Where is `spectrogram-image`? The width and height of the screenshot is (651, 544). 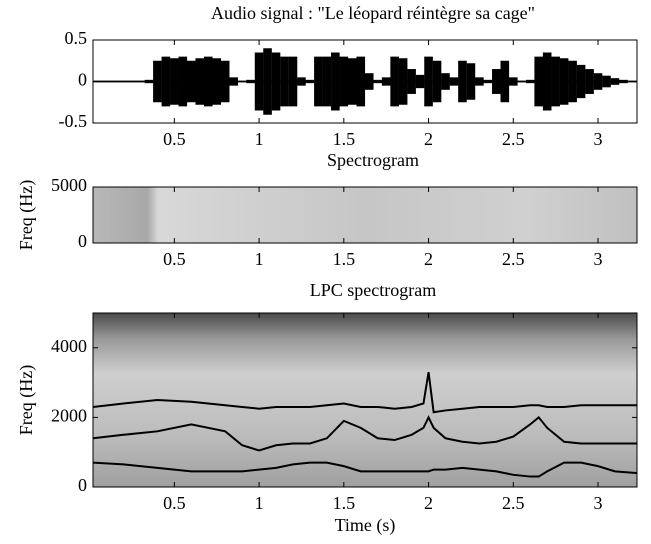 spectrogram-image is located at coordinates (365, 215).